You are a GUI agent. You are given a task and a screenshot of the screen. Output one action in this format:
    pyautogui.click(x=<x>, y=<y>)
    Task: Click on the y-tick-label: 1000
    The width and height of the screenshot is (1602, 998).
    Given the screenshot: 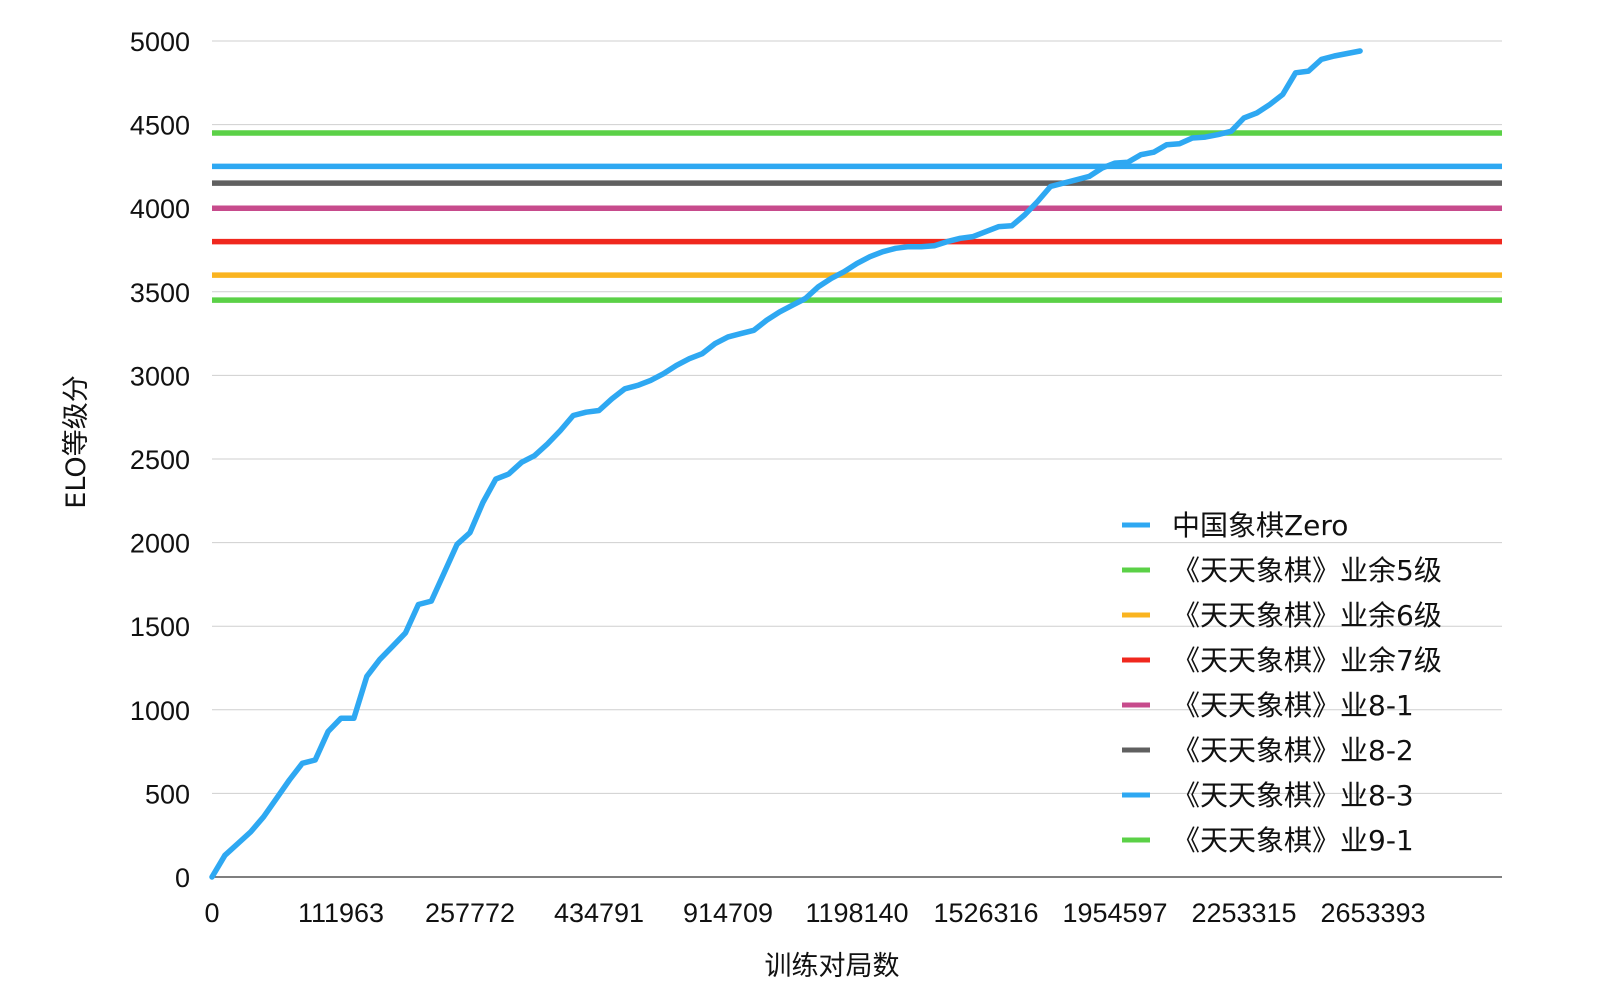 What is the action you would take?
    pyautogui.click(x=160, y=711)
    